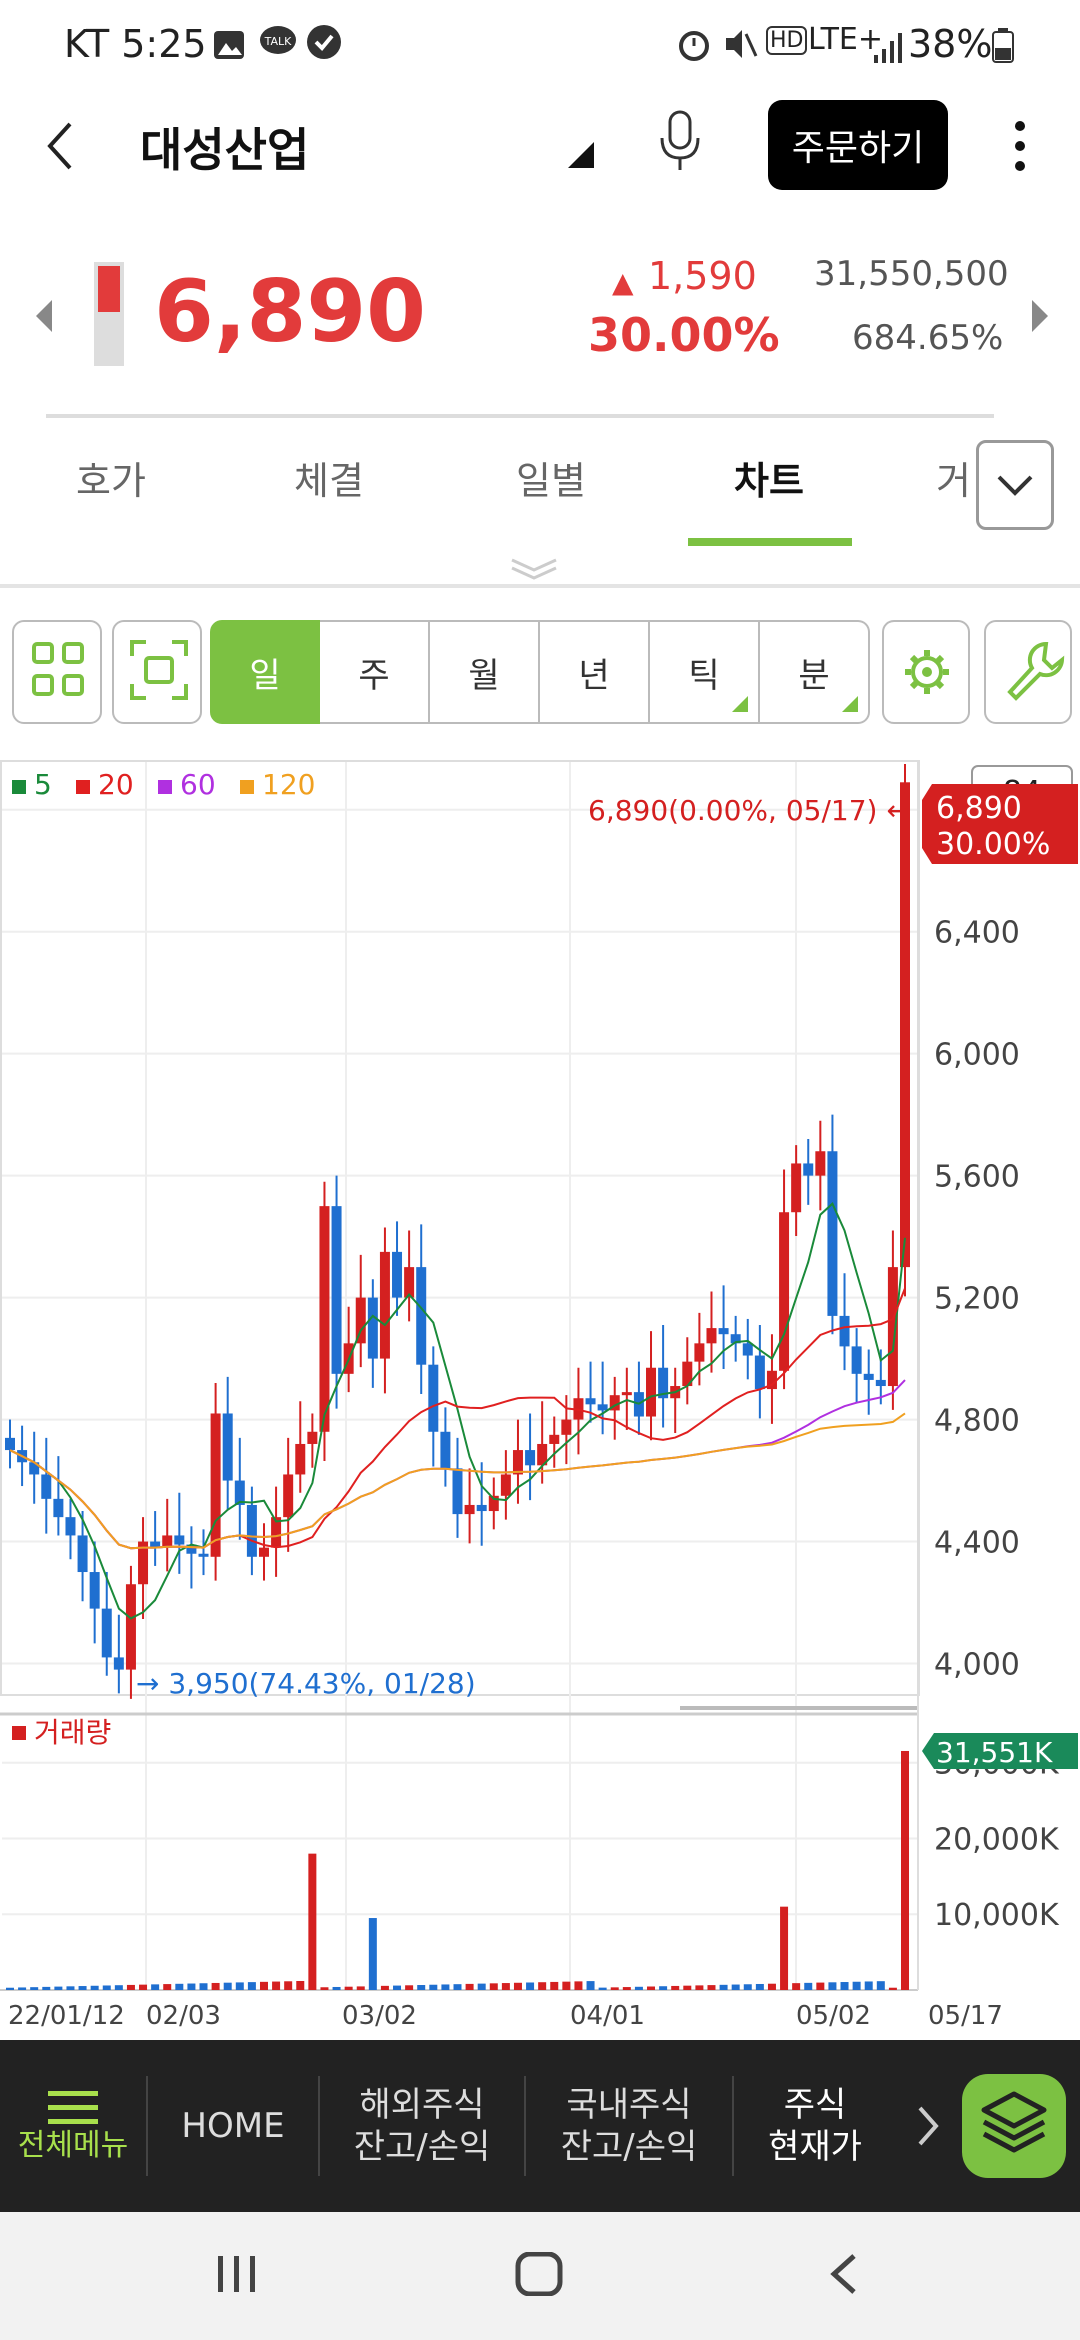 The height and width of the screenshot is (2340, 1080). What do you see at coordinates (844, 2276) in the screenshot?
I see `back-nav-icon` at bounding box center [844, 2276].